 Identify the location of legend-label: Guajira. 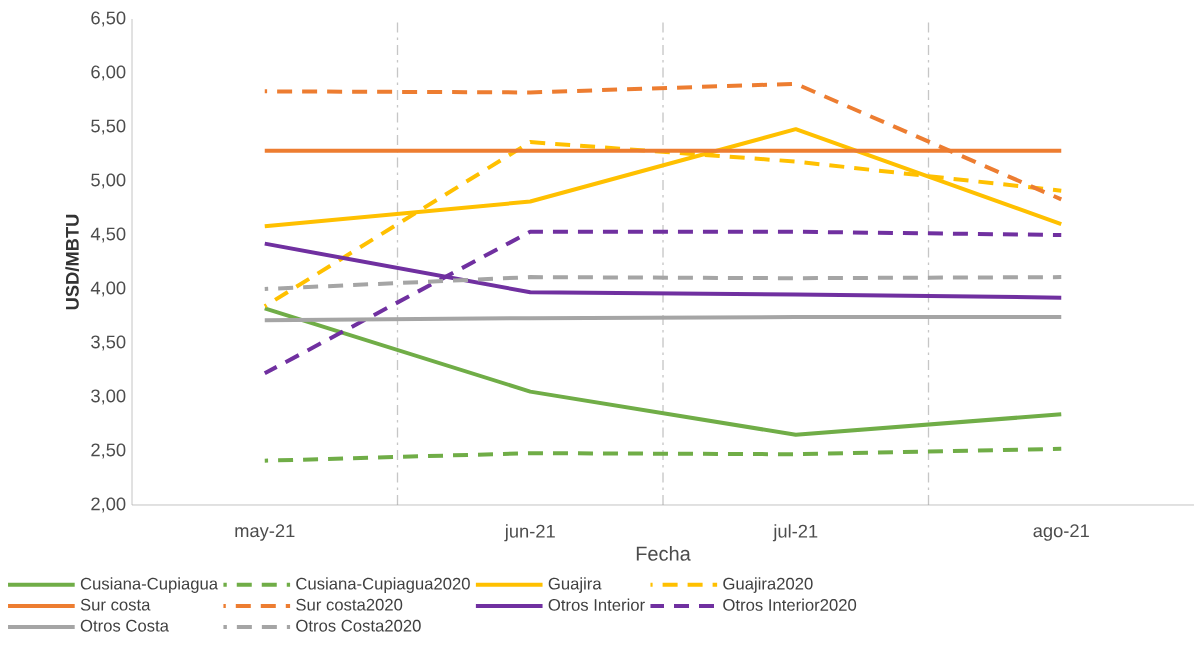
(575, 585).